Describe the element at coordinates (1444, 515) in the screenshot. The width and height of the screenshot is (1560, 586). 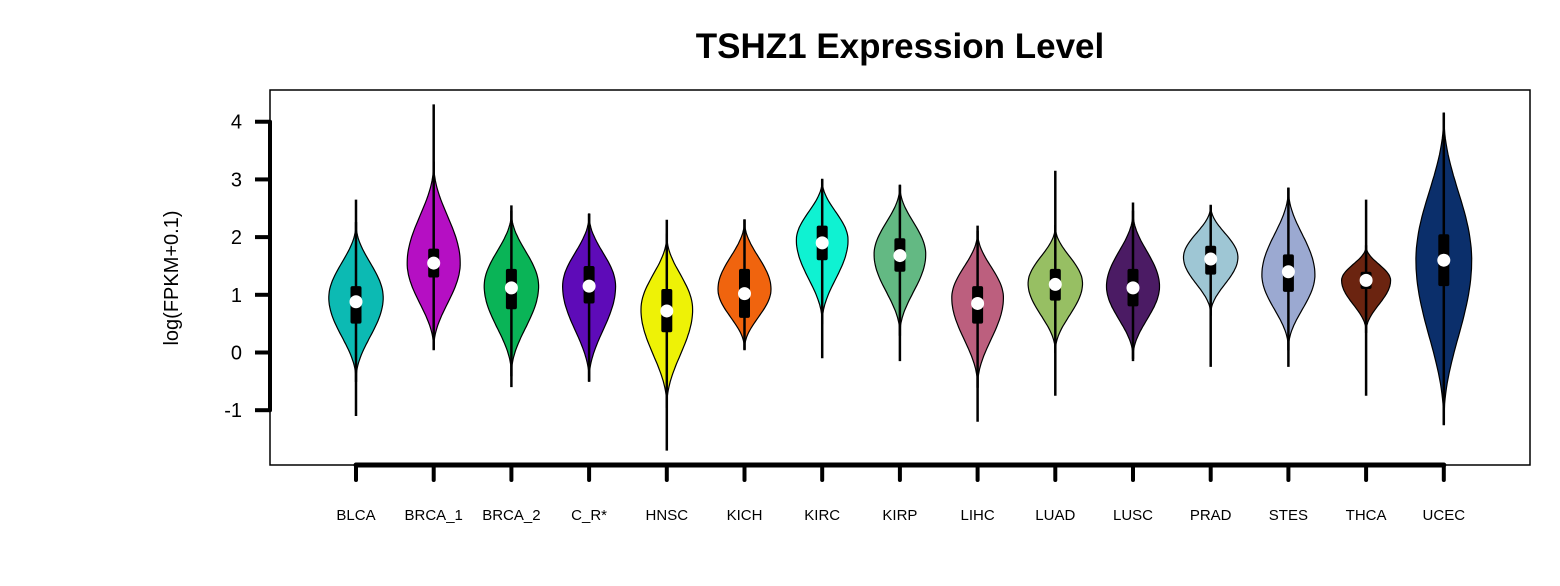
I see `x-tick-label: UCEC` at that location.